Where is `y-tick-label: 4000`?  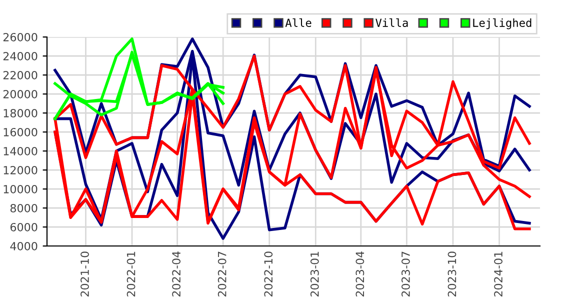
y-tick-label: 4000 is located at coordinates (24, 246).